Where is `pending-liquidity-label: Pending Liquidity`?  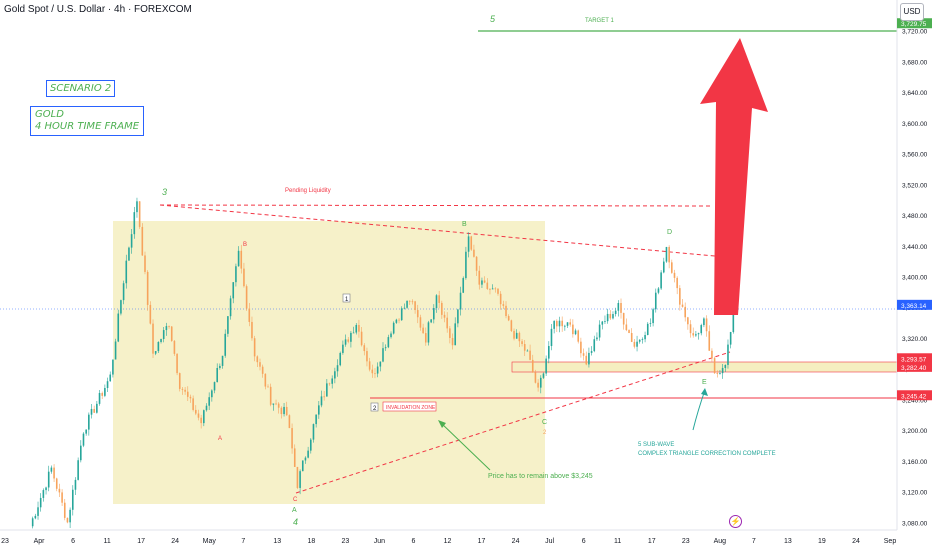
pending-liquidity-label: Pending Liquidity is located at coordinates (308, 191).